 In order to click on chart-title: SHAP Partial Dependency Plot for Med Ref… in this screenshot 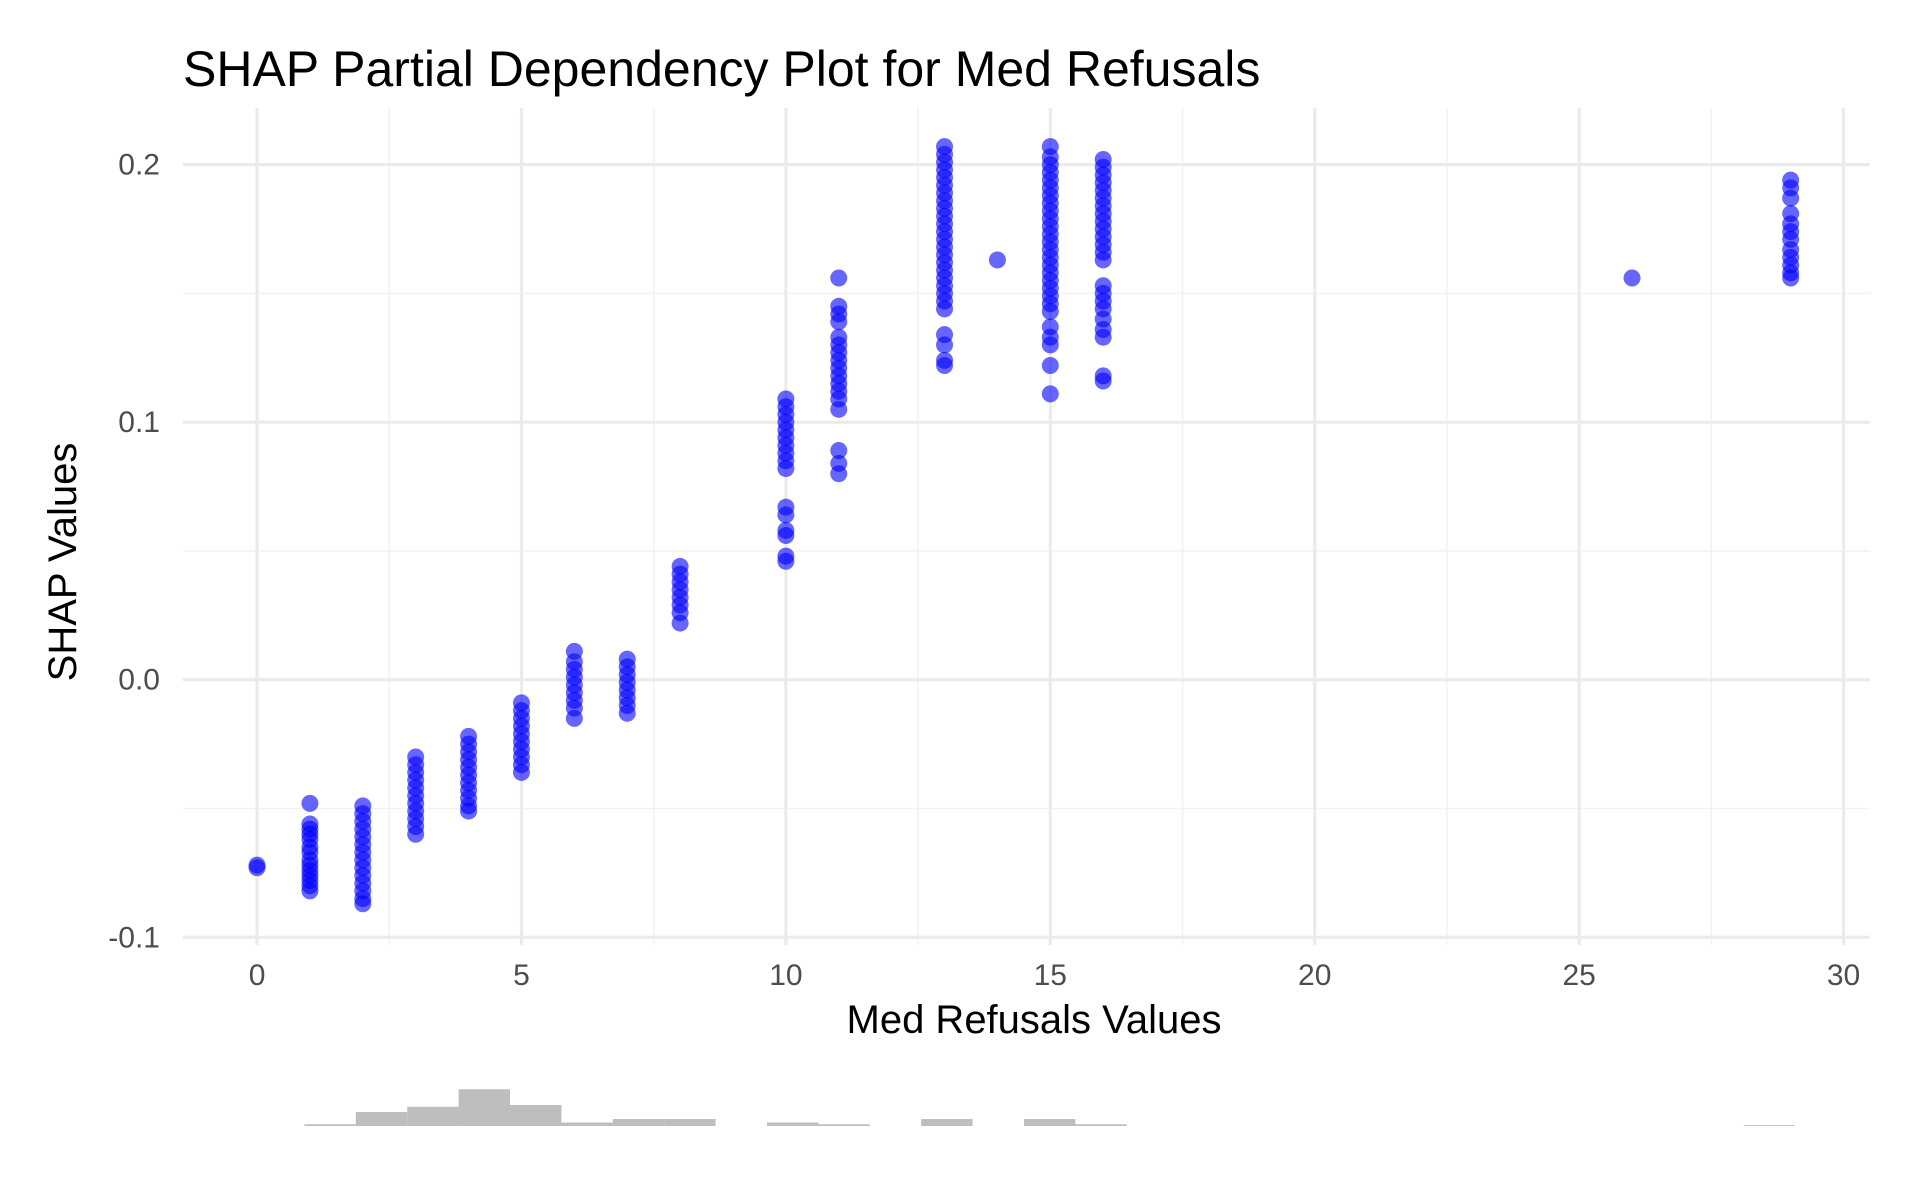, I will do `click(721, 69)`.